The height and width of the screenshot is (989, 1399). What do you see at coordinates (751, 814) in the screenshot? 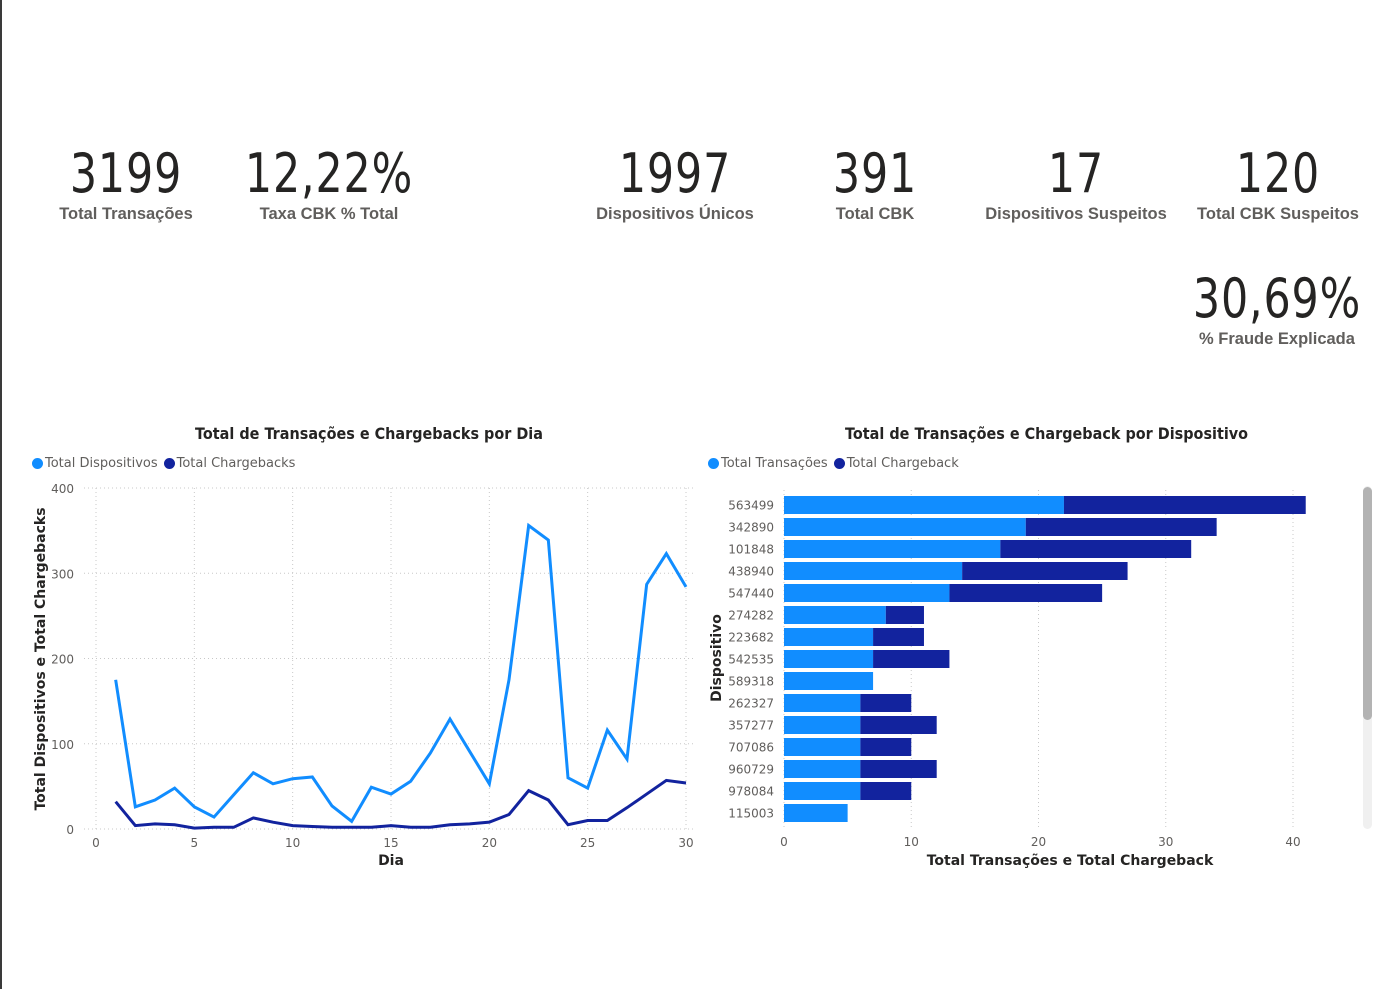
I see `category-label: 115003` at bounding box center [751, 814].